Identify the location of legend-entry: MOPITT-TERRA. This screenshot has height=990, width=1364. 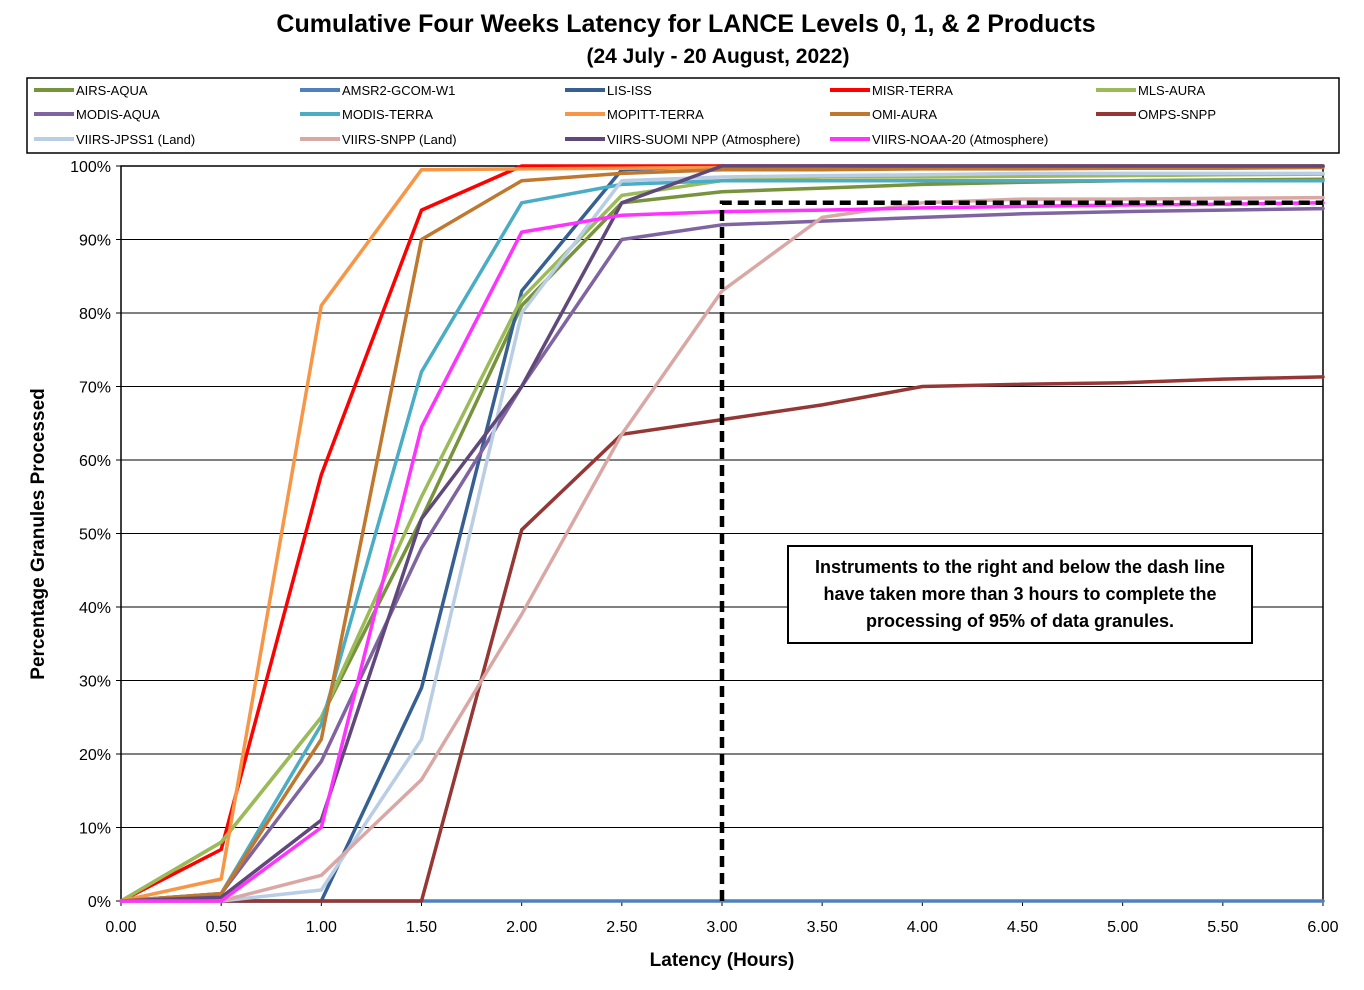
(655, 114).